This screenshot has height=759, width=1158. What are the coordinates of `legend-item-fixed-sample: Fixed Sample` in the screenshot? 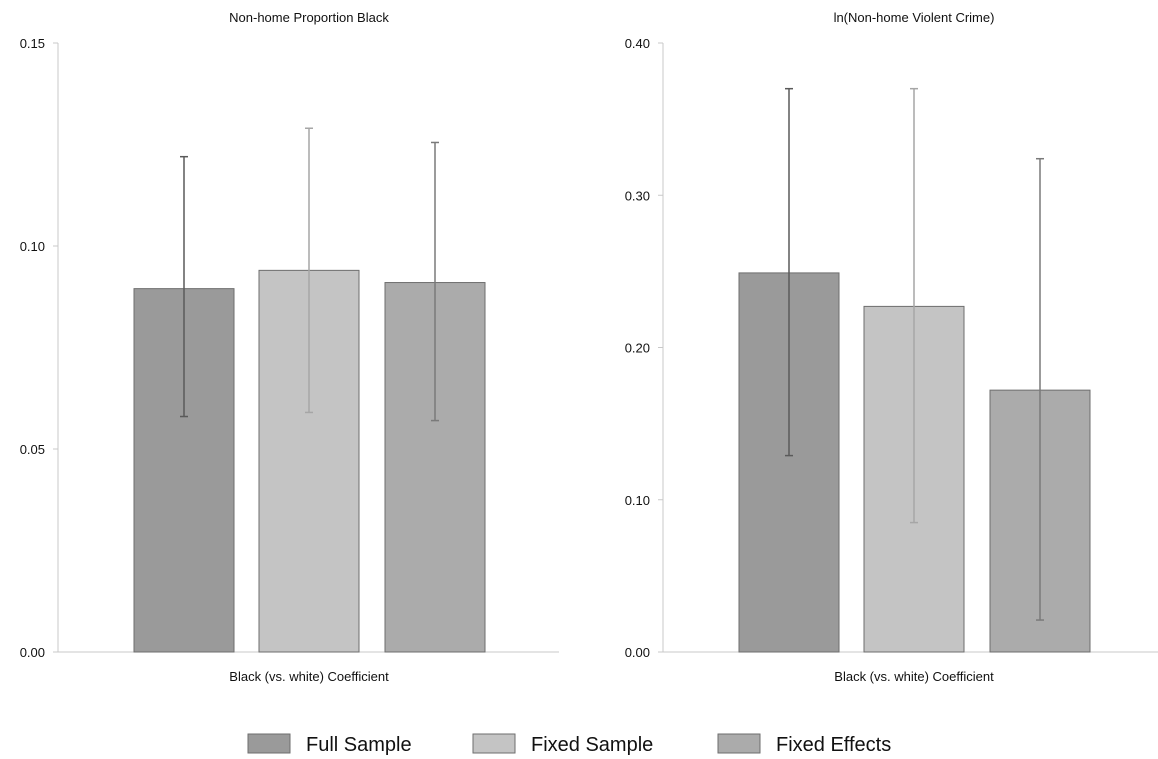 It's located at (562, 744).